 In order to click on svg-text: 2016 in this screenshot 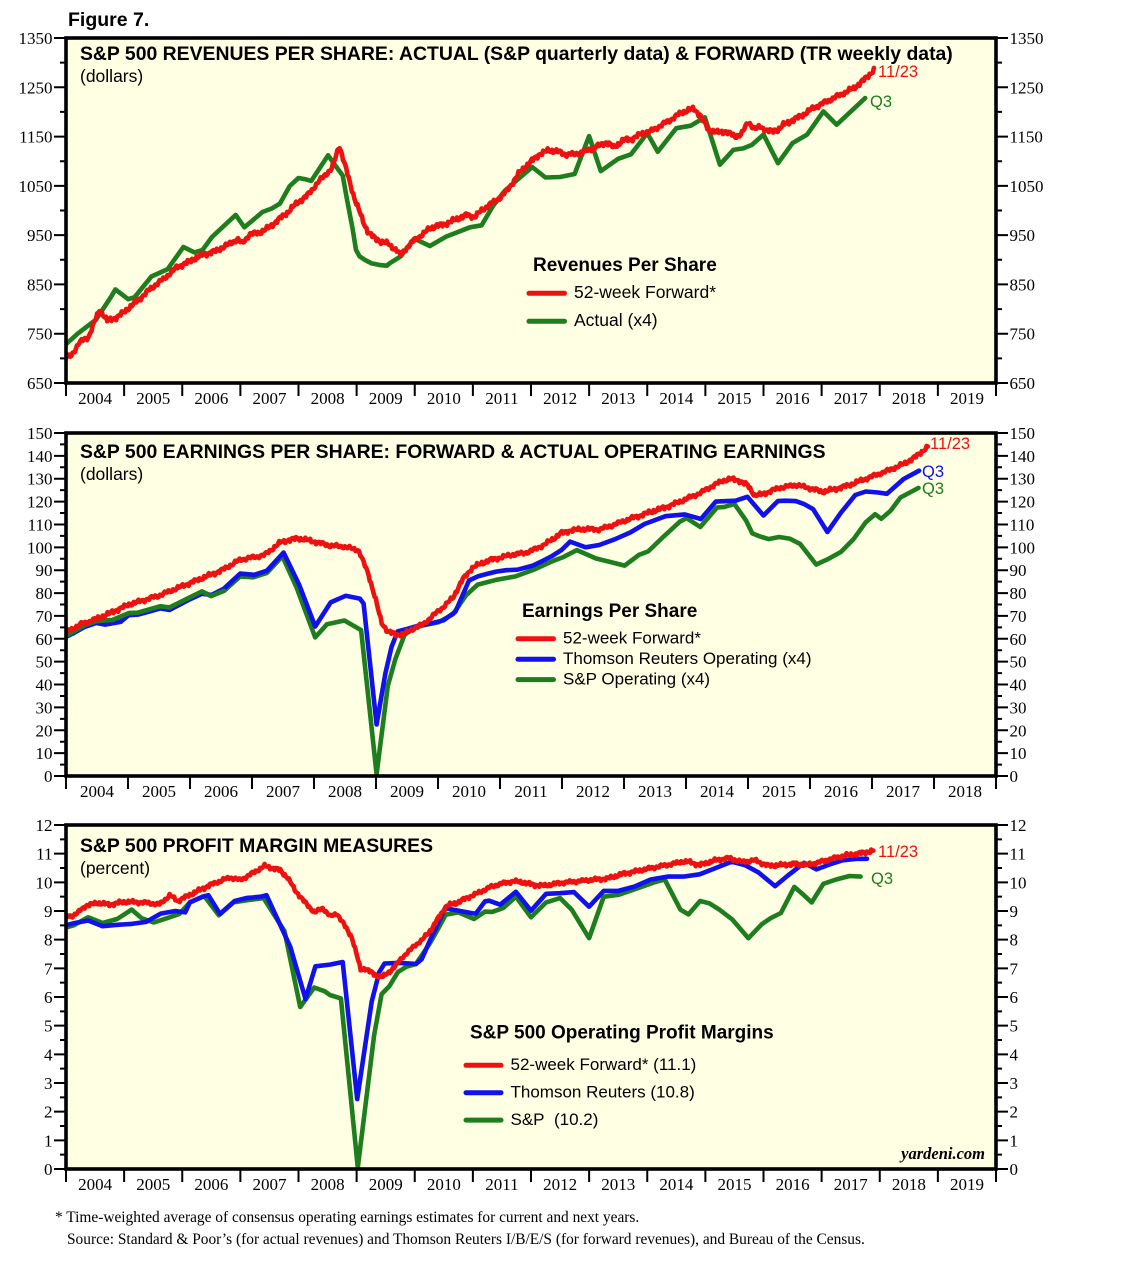, I will do `click(793, 1184)`.